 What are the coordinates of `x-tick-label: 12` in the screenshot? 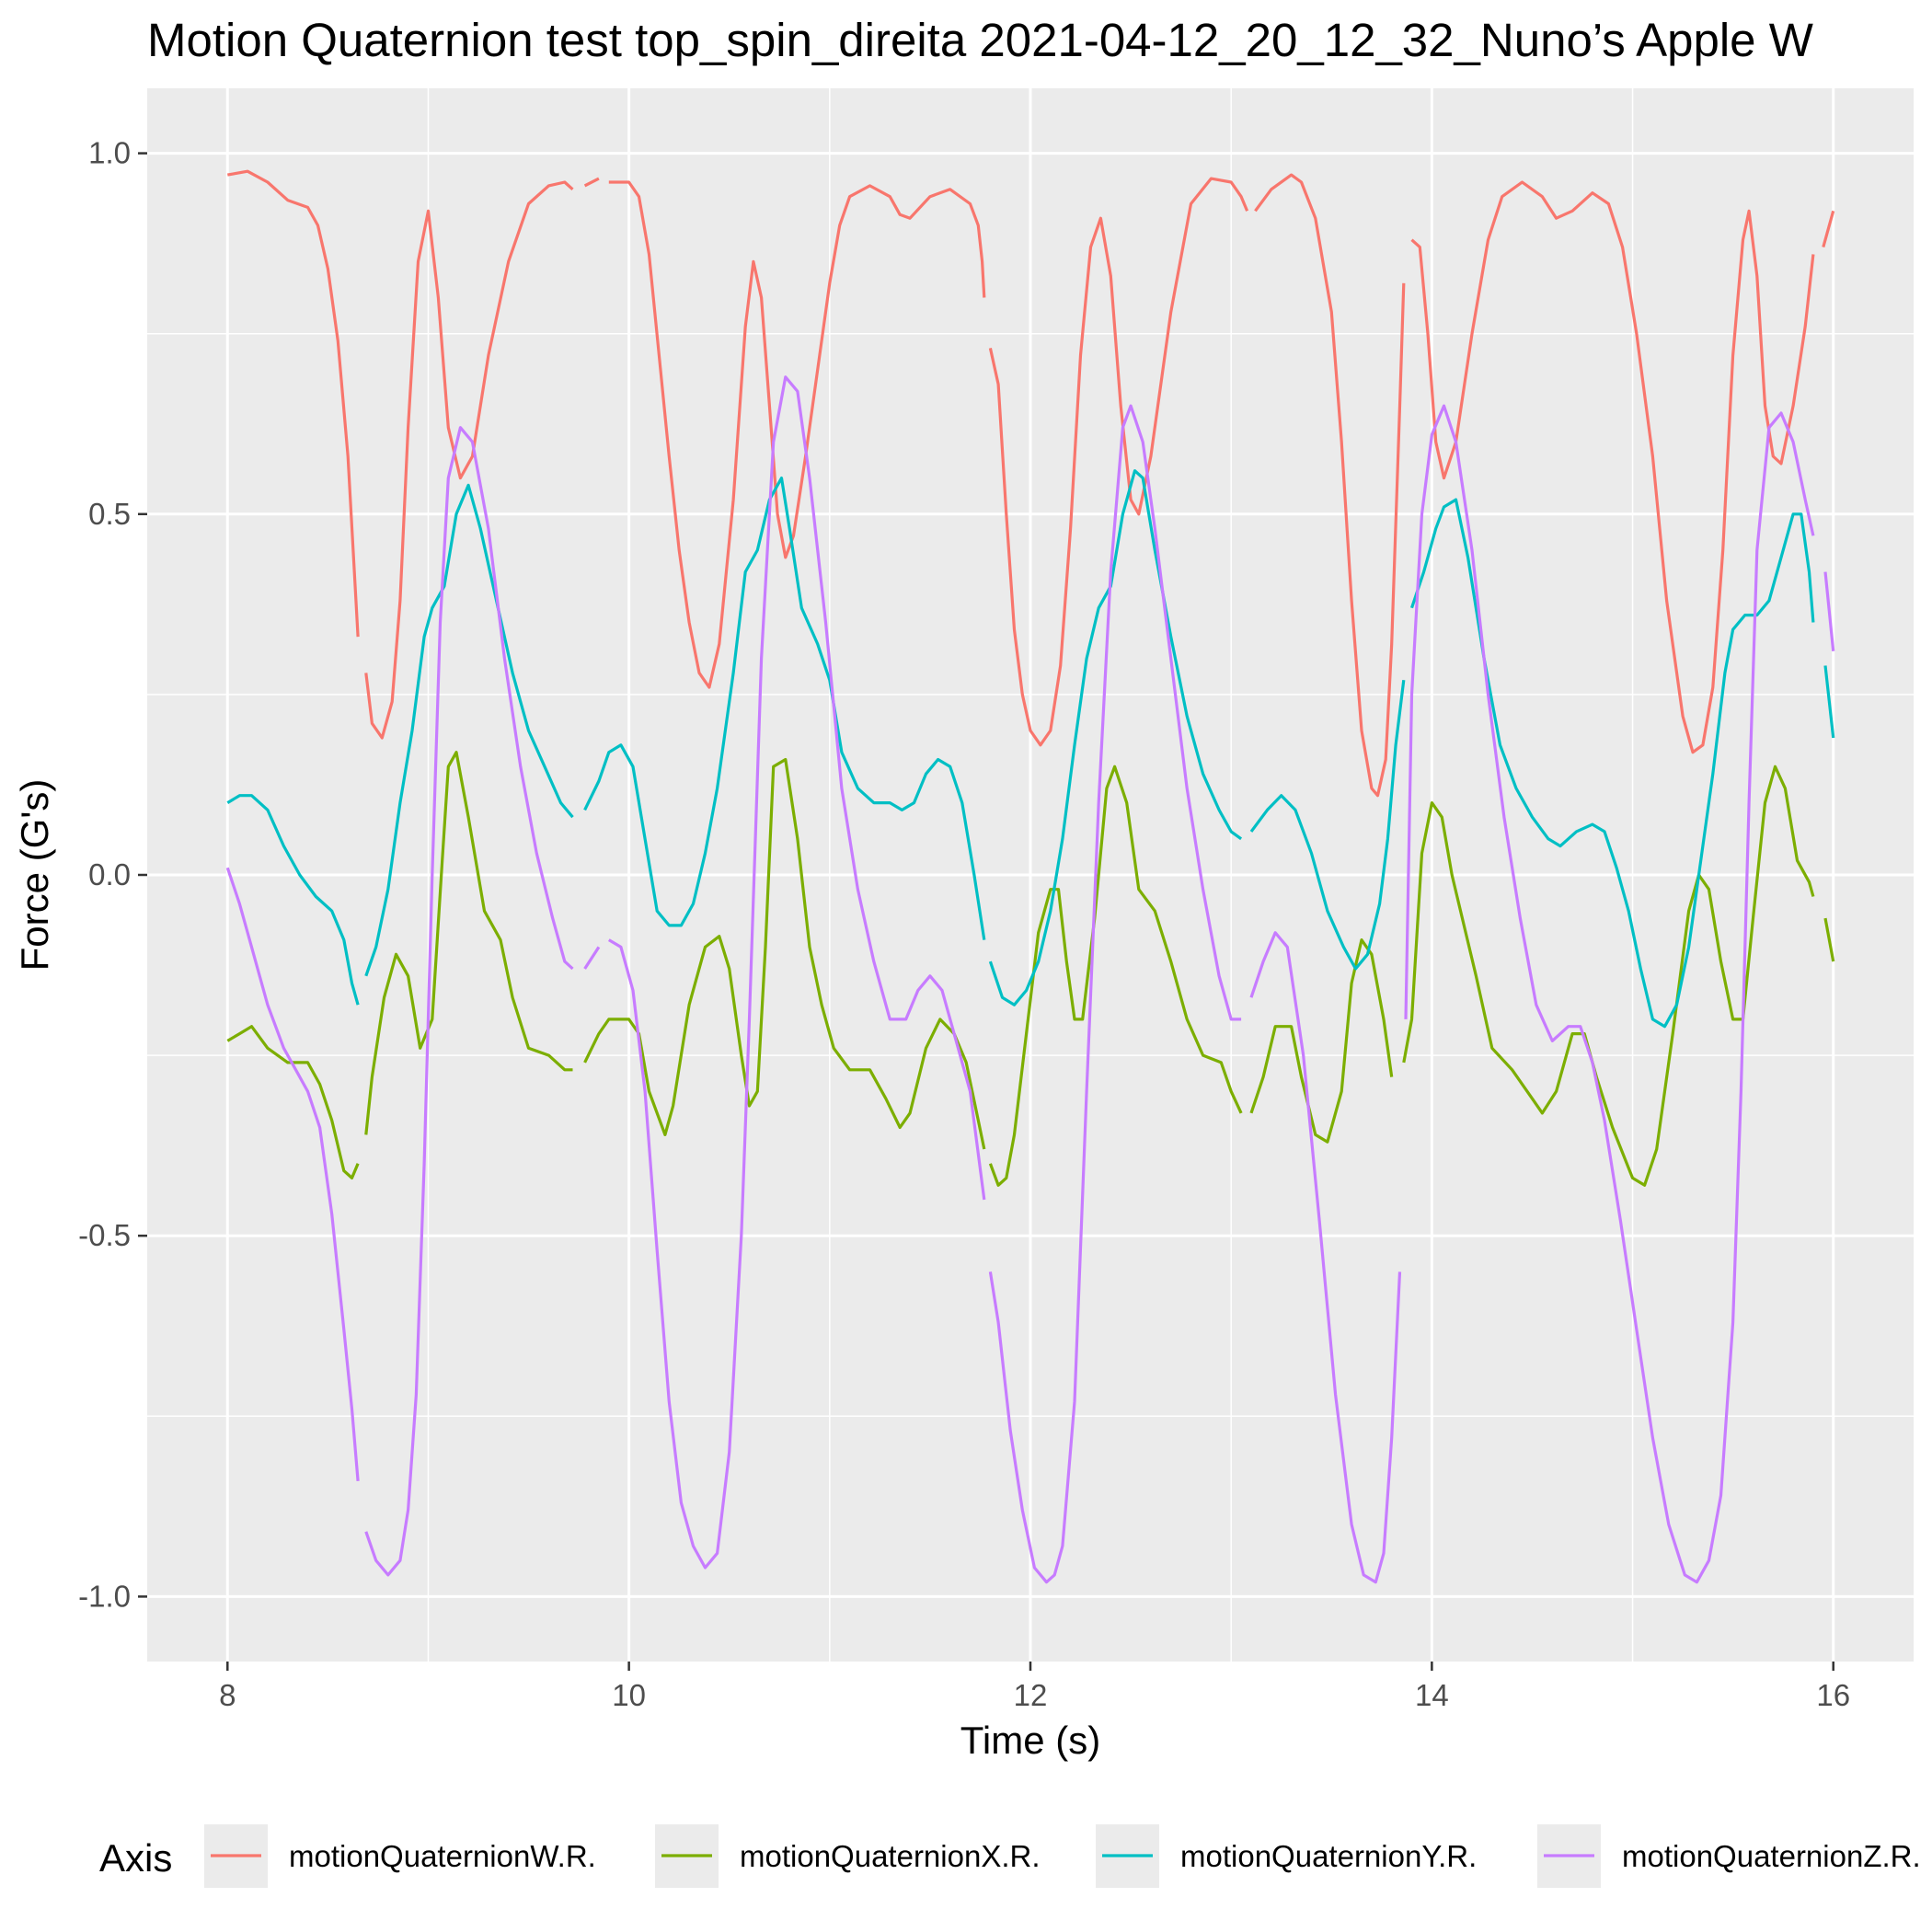 It's located at (1031, 1695).